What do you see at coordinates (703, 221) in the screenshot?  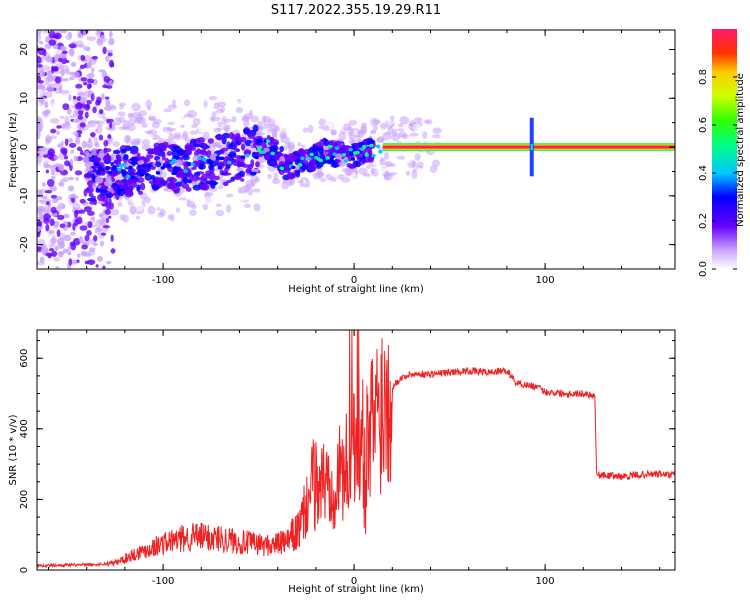 I see `colorbar-tick-label: 0.2` at bounding box center [703, 221].